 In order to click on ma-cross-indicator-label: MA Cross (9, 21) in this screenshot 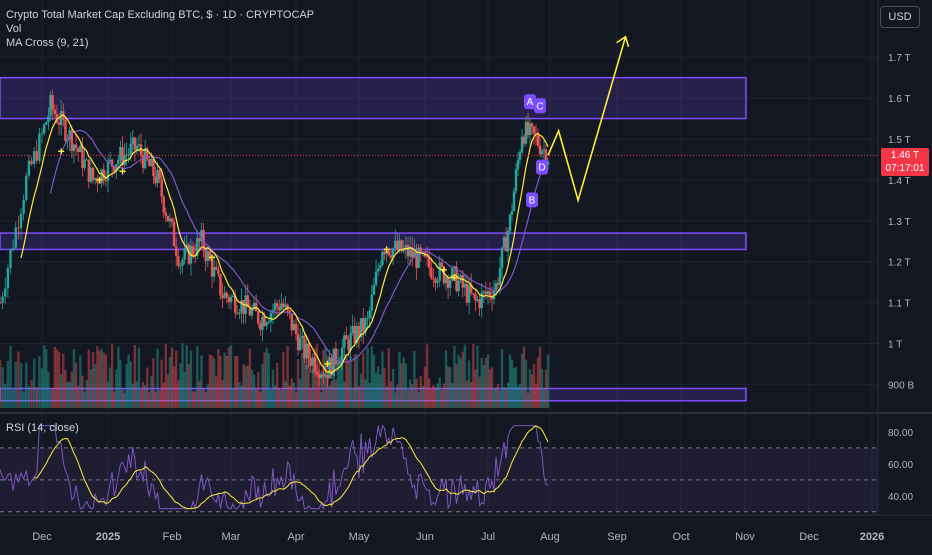, I will do `click(47, 43)`.